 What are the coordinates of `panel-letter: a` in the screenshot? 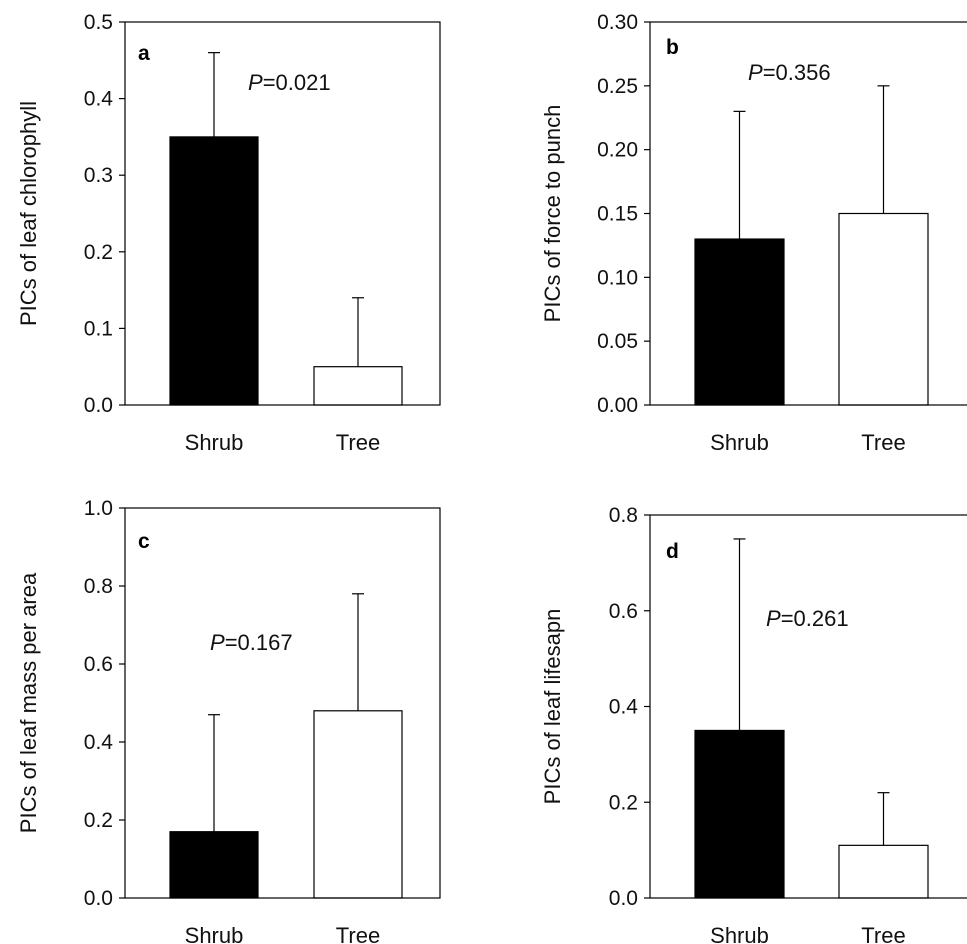 It's located at (144, 53).